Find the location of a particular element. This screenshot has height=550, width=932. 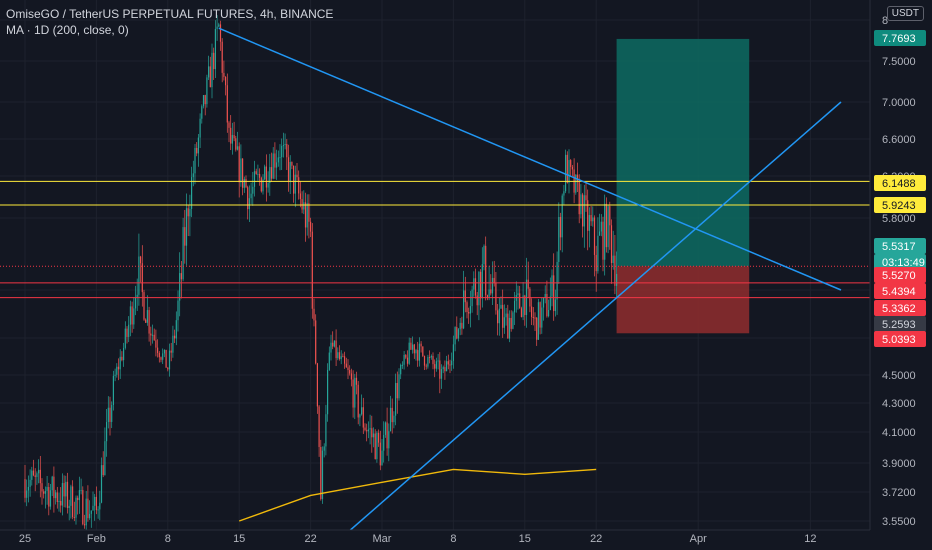

price-label-text: 5.9243 is located at coordinates (899, 206).